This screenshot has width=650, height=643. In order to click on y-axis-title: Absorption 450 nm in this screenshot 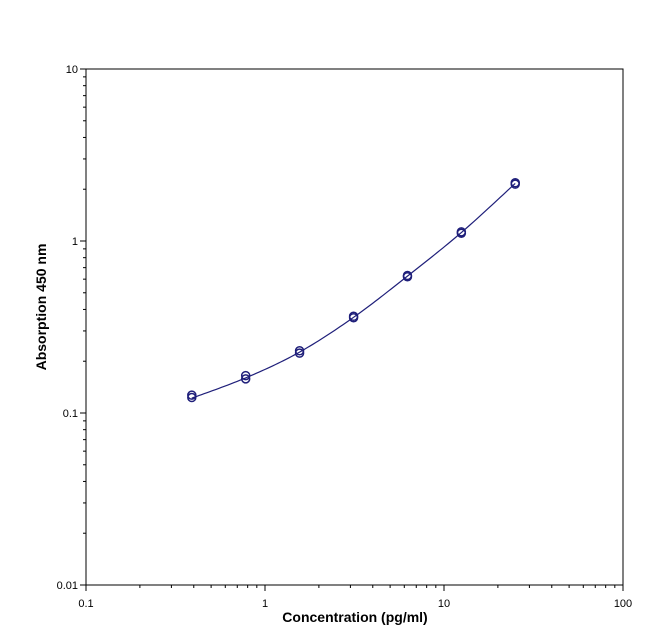, I will do `click(41, 307)`.